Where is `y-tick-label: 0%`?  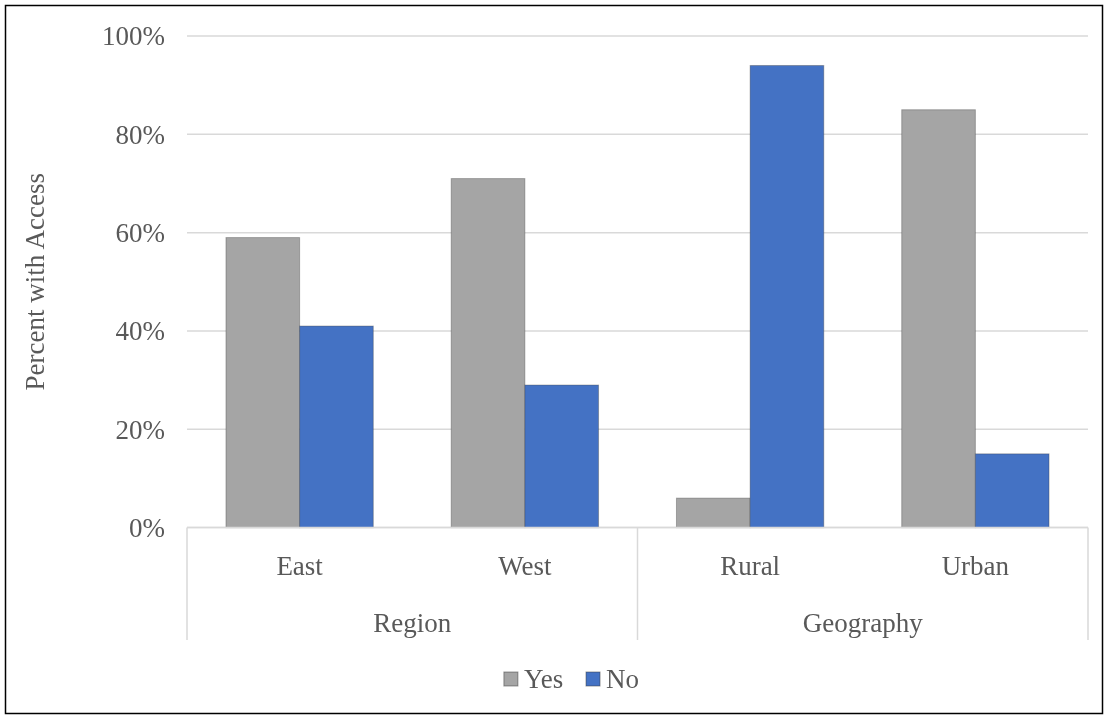
y-tick-label: 0% is located at coordinates (147, 528).